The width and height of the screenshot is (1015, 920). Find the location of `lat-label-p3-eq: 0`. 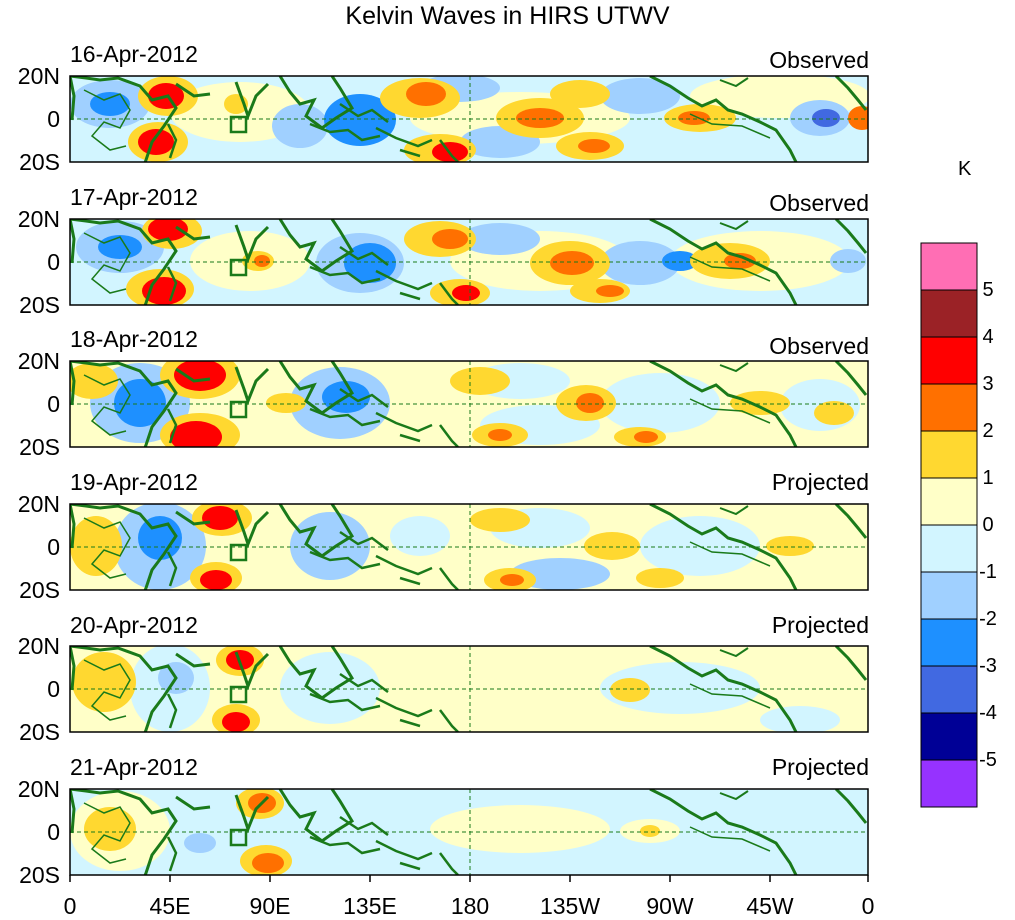

lat-label-p3-eq: 0 is located at coordinates (53, 404).